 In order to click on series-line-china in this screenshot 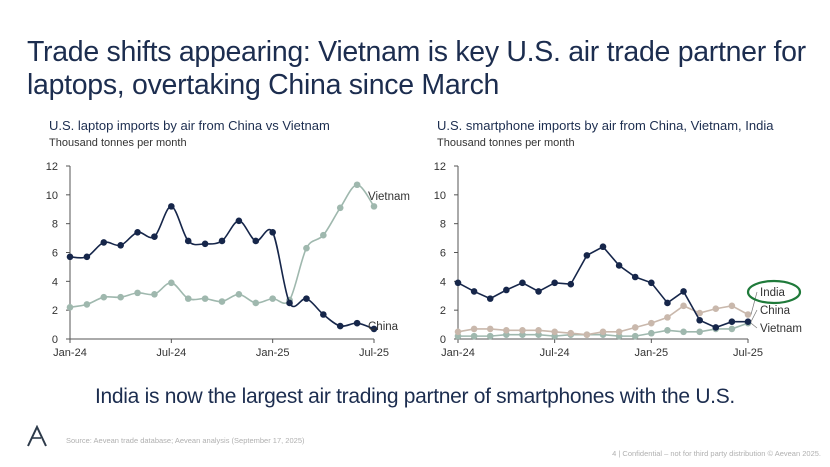, I will do `click(602, 287)`.